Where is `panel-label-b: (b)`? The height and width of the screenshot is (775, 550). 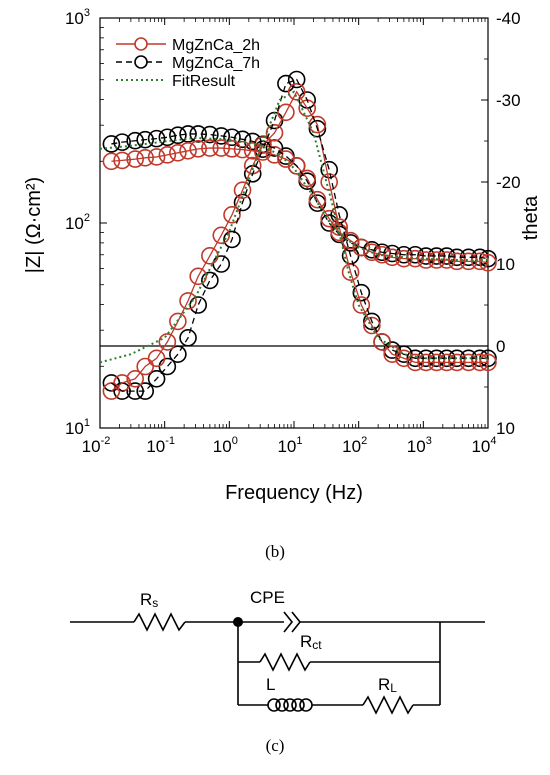
panel-label-b: (b) is located at coordinates (275, 551).